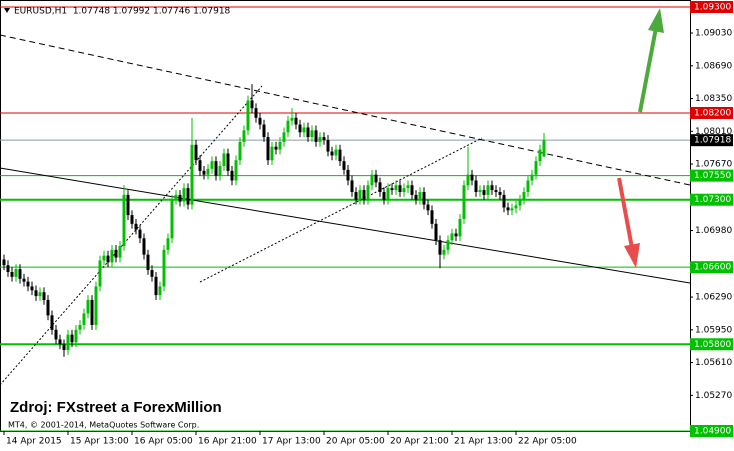 This screenshot has height=451, width=734. Describe the element at coordinates (628, 222) in the screenshot. I see `arrow-down` at that location.